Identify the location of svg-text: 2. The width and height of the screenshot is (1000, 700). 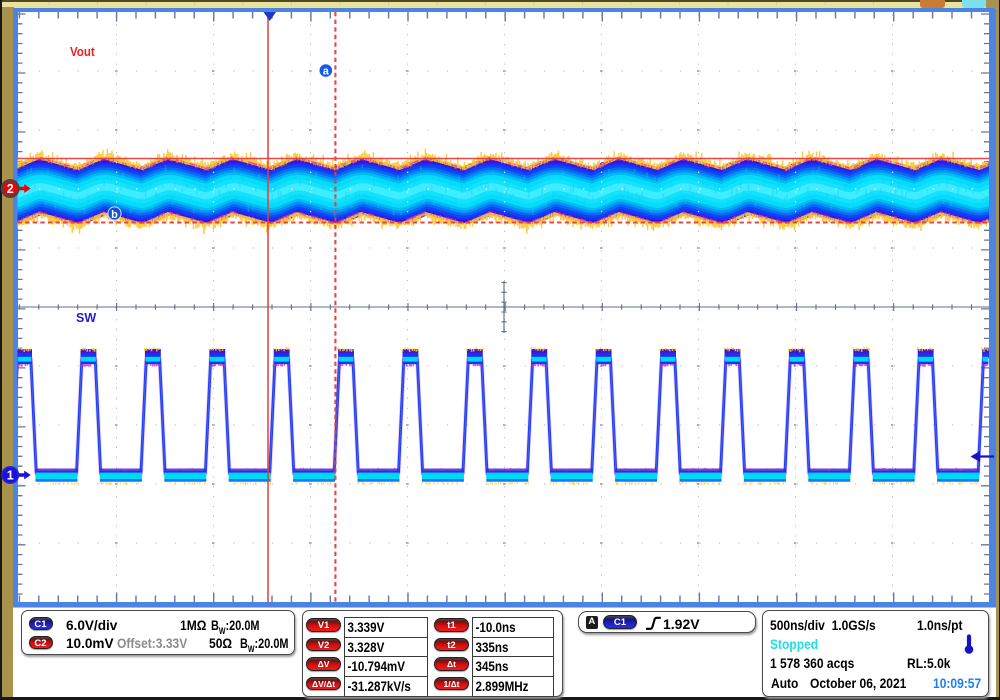
(10, 189).